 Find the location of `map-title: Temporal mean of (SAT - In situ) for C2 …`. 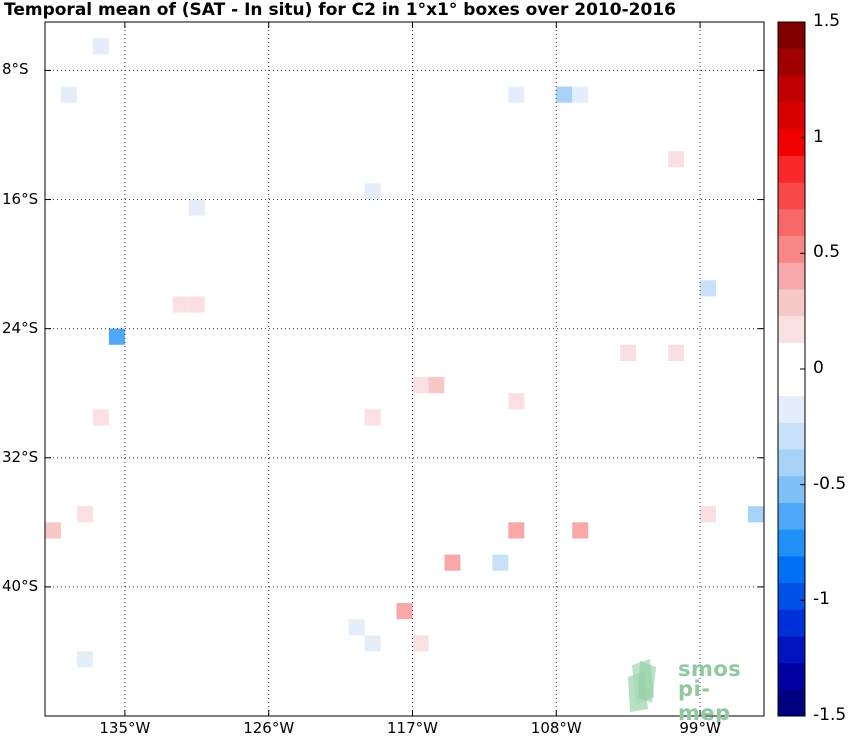

map-title: Temporal mean of (SAT - In situ) for C2 … is located at coordinates (340, 10).